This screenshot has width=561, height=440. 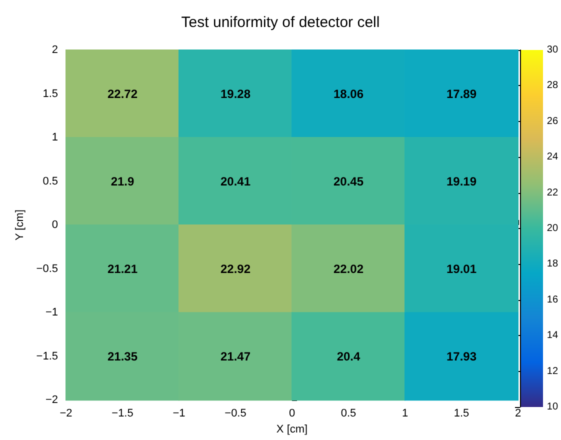 I want to click on y-tick-label: −1.5, so click(x=47, y=356).